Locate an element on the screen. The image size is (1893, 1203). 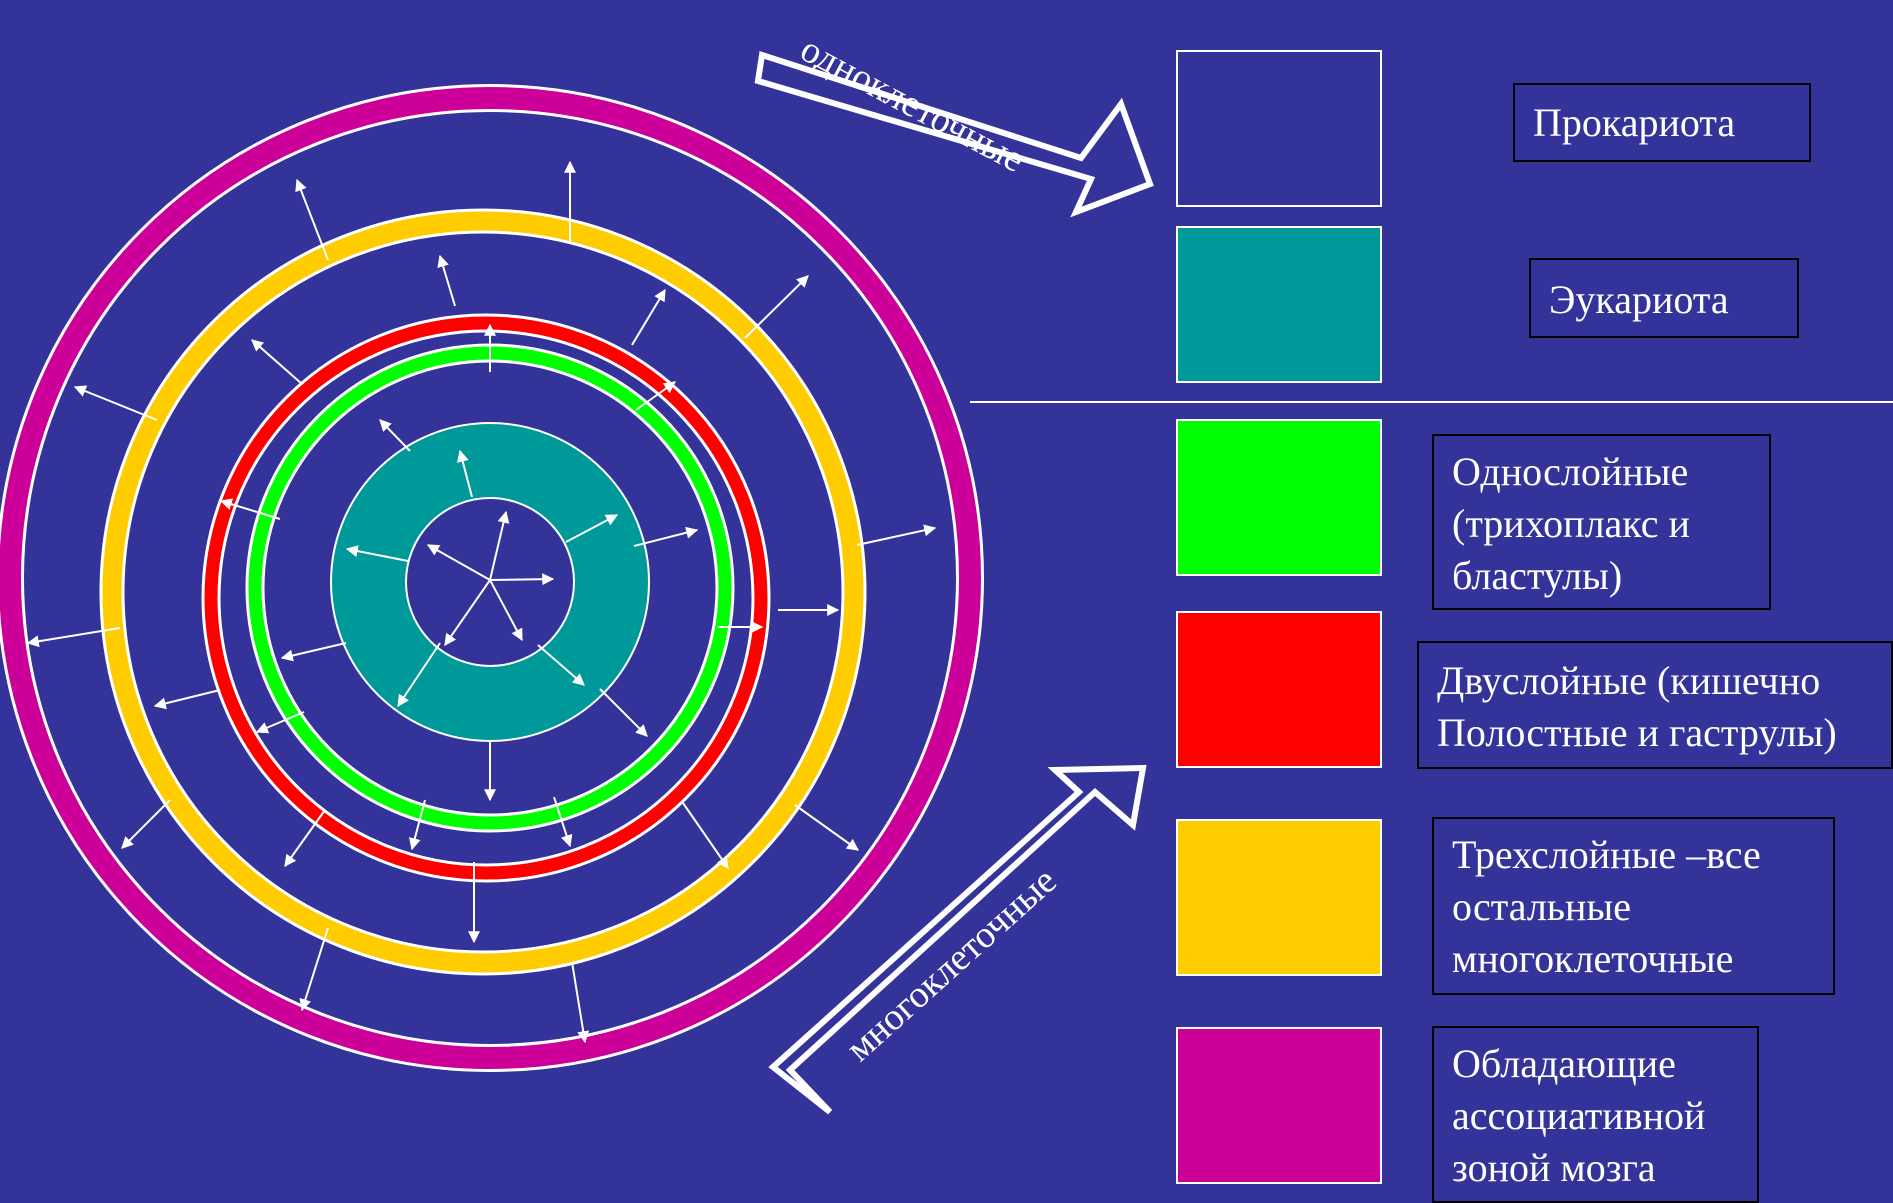
legend-swatch-brain-zone is located at coordinates (1279, 1105).